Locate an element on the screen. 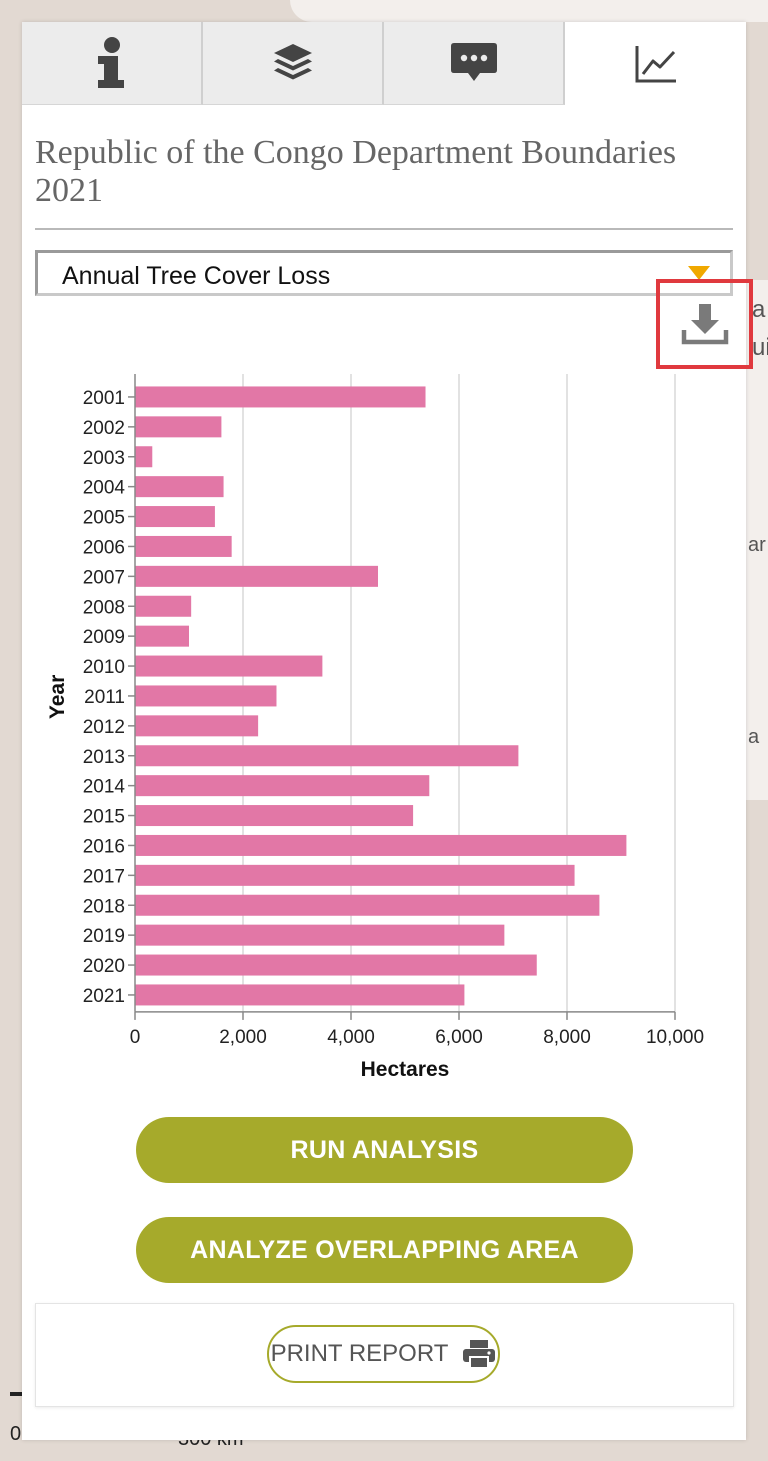  run-analysis-button: RUN ANALYSIS is located at coordinates (384, 1150).